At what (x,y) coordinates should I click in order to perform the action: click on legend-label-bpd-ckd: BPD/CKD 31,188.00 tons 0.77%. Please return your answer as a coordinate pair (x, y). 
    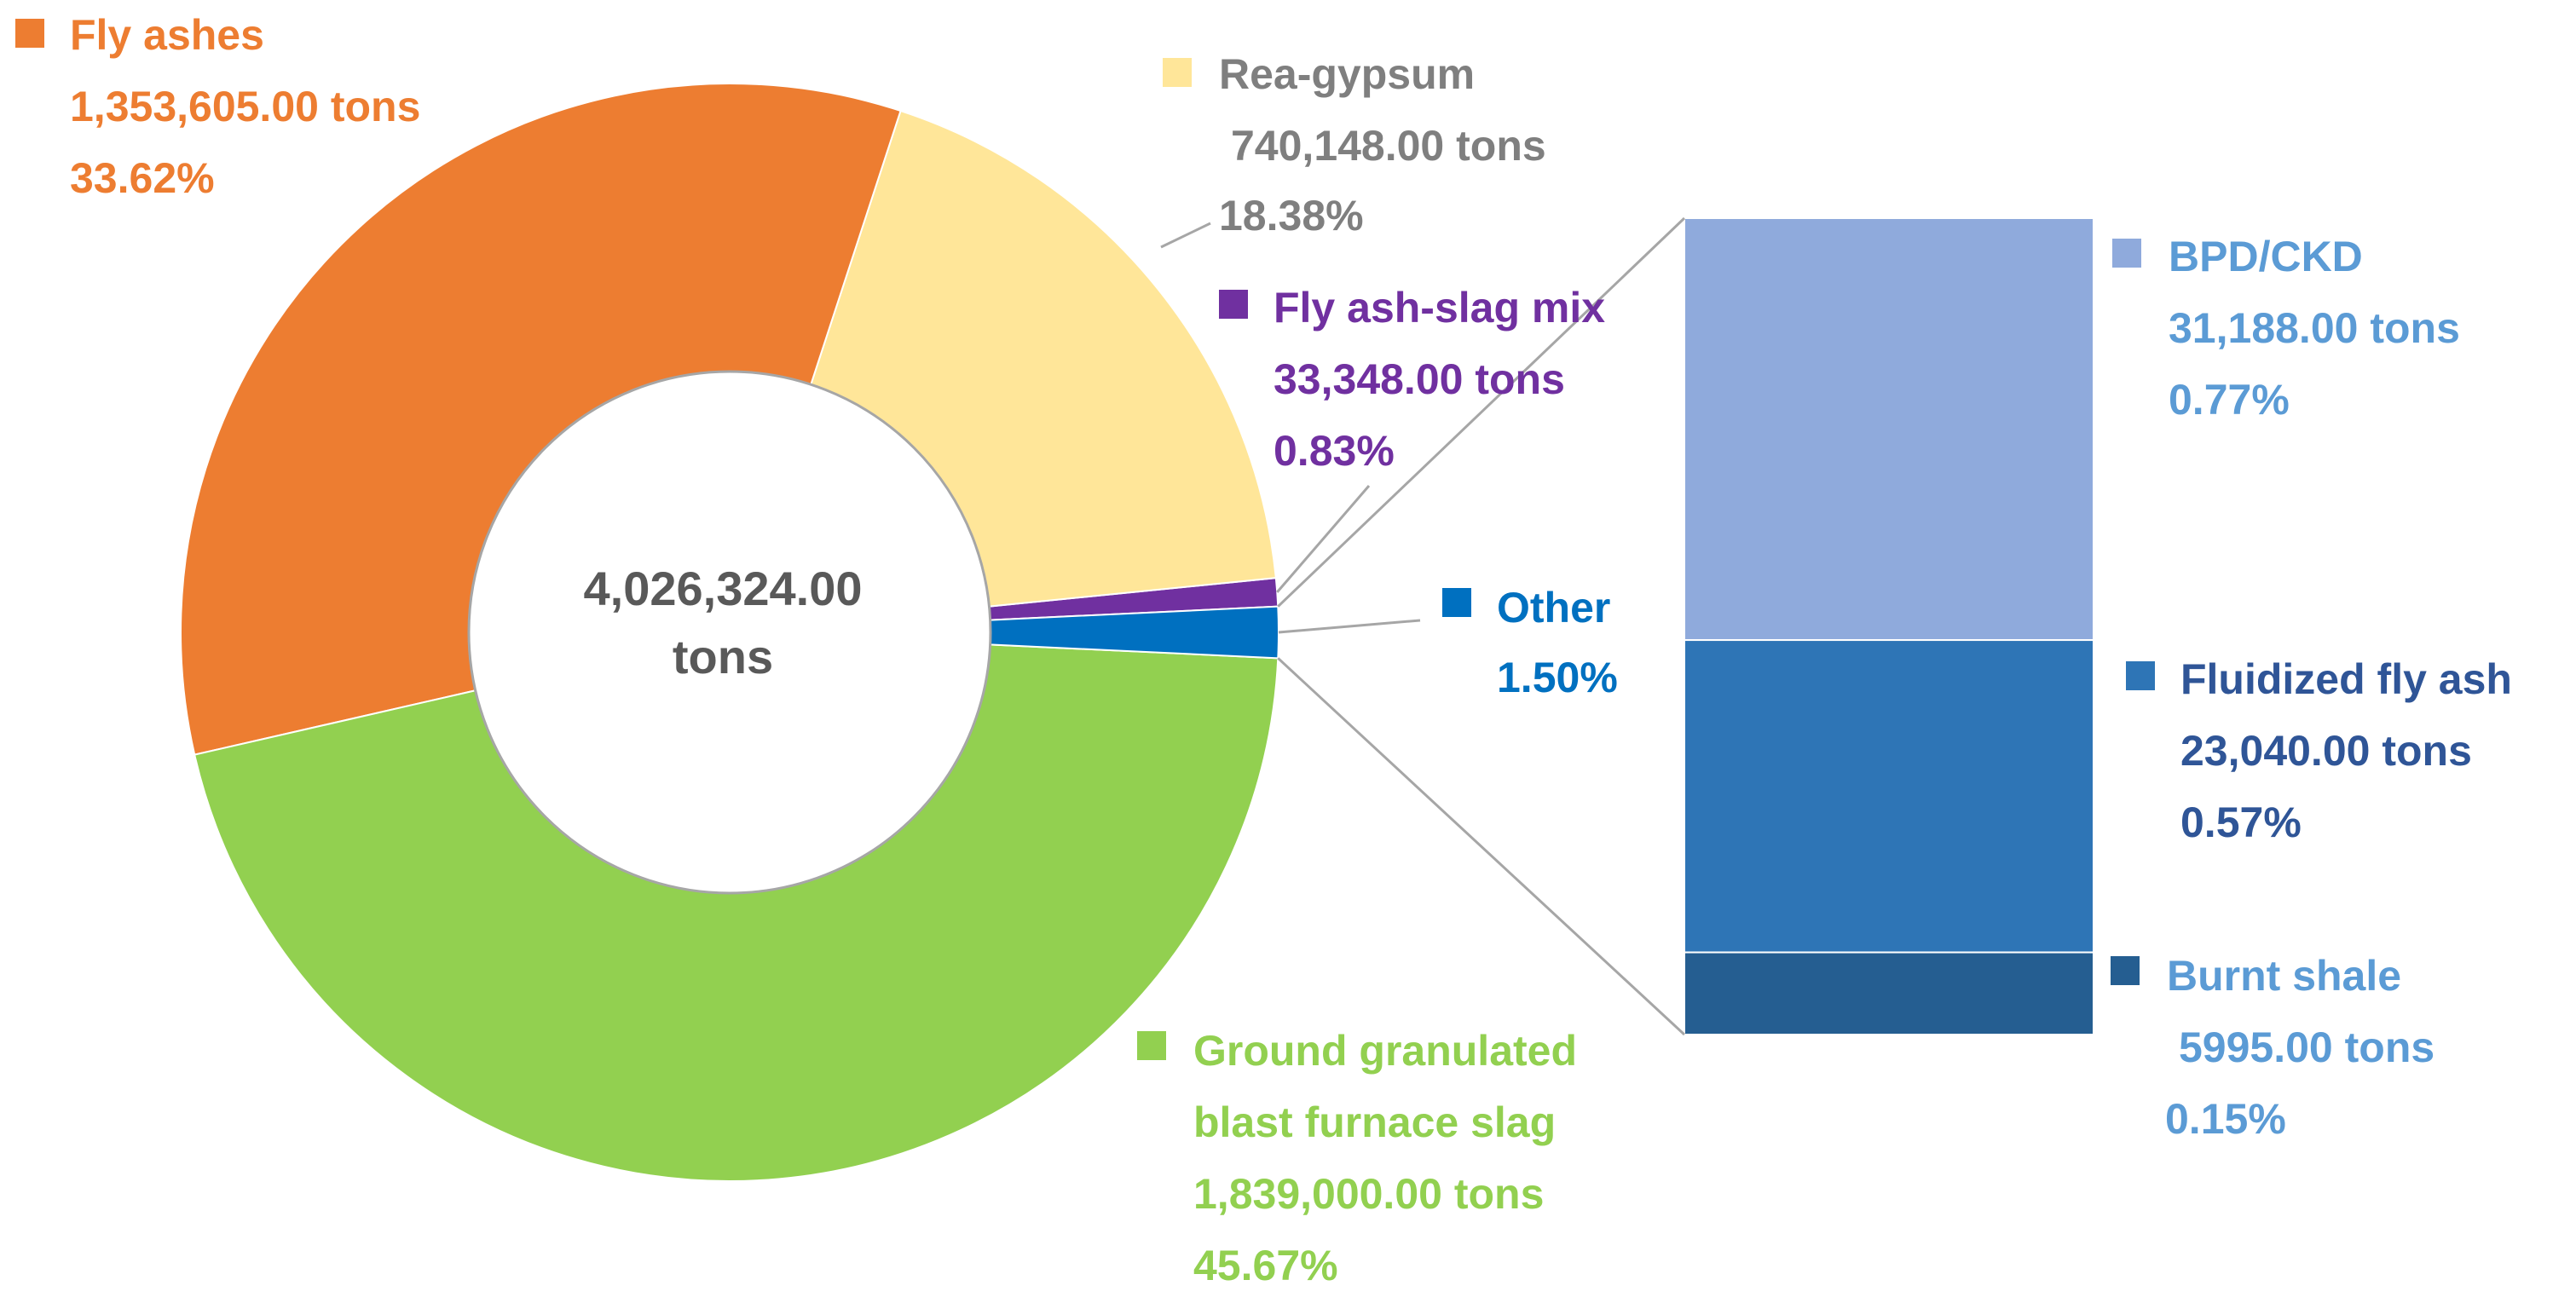
    Looking at the image, I should click on (2286, 328).